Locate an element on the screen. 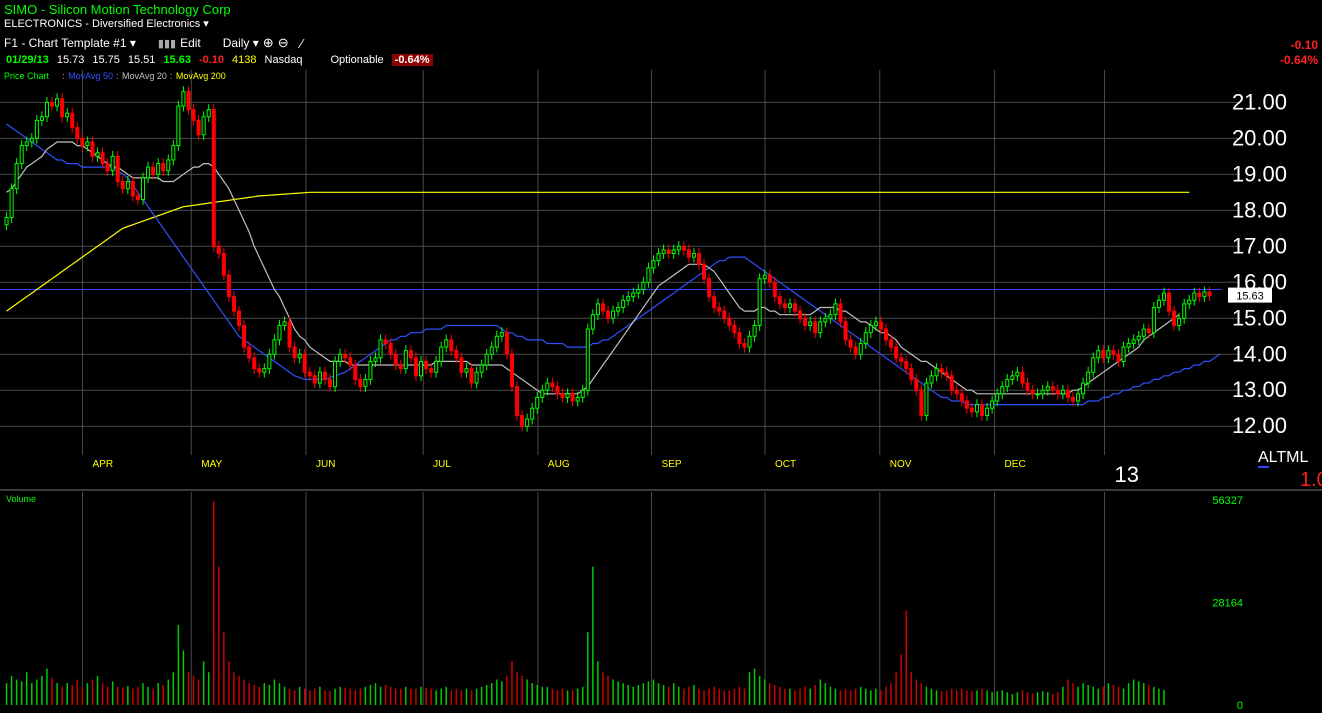 The height and width of the screenshot is (713, 1322). sector-dropdown-icon: ▾ is located at coordinates (206, 24).